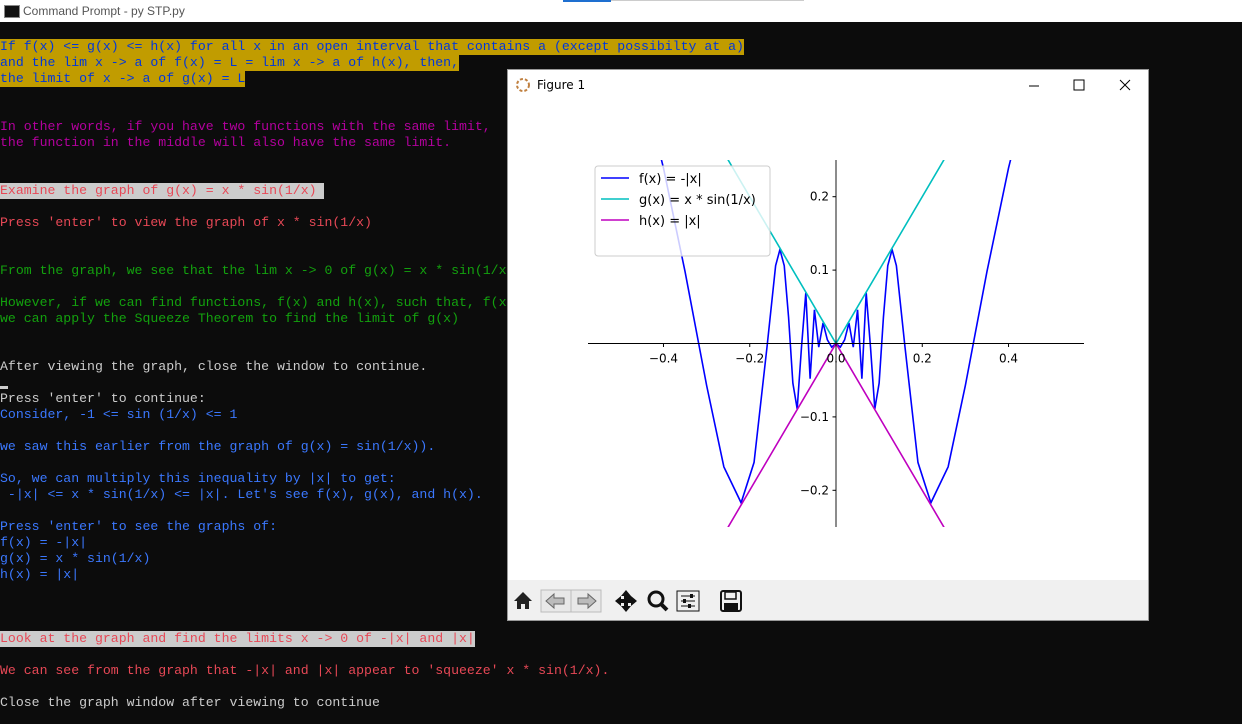 Image resolution: width=1242 pixels, height=724 pixels. What do you see at coordinates (626, 601) in the screenshot?
I see `pan-button` at bounding box center [626, 601].